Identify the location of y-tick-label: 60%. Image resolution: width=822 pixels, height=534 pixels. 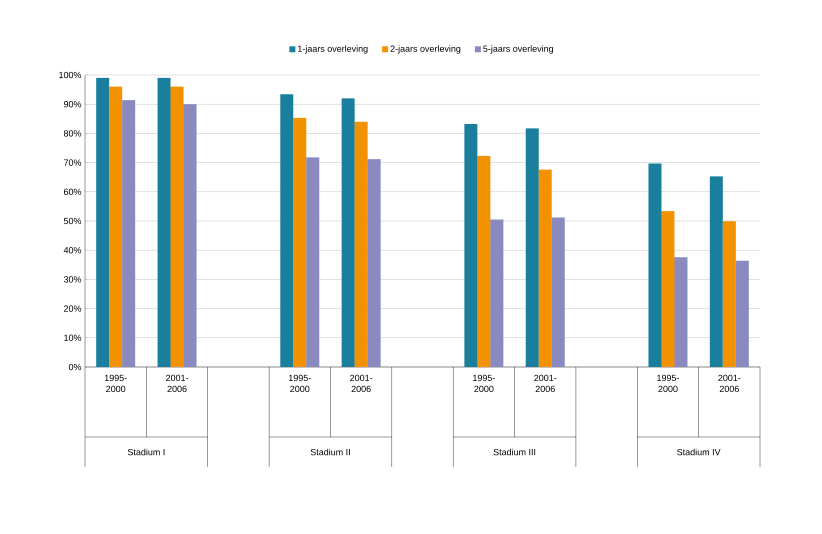
(73, 191).